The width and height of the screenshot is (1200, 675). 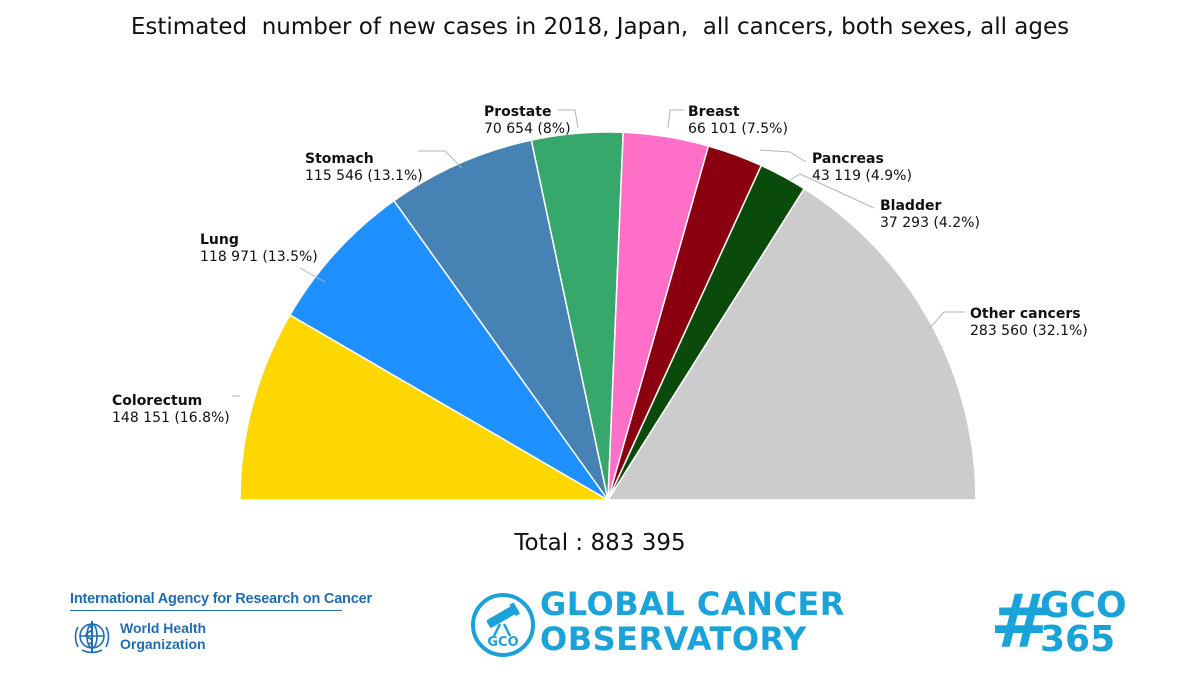 I want to click on slice-label-value: 283 560 (32.1%), so click(x=1029, y=331).